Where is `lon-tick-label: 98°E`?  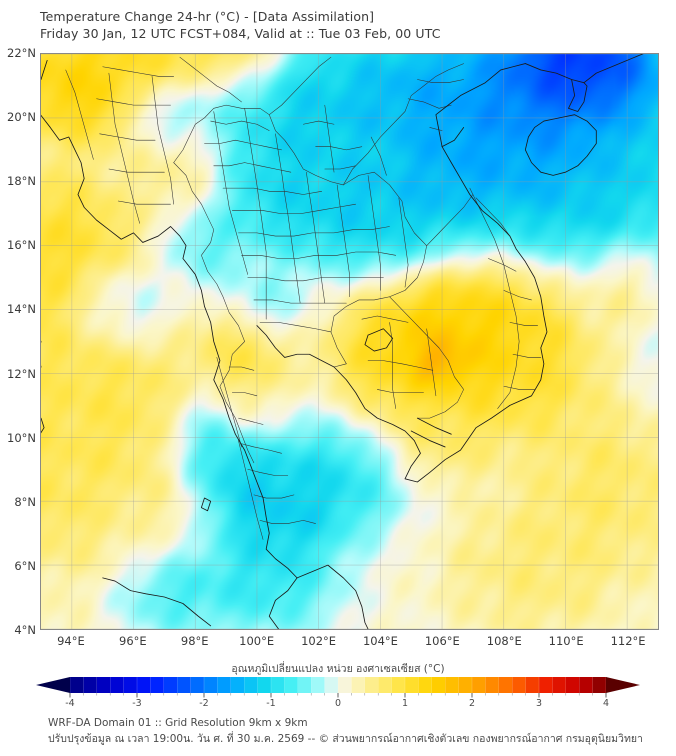
lon-tick-label: 98°E is located at coordinates (194, 641).